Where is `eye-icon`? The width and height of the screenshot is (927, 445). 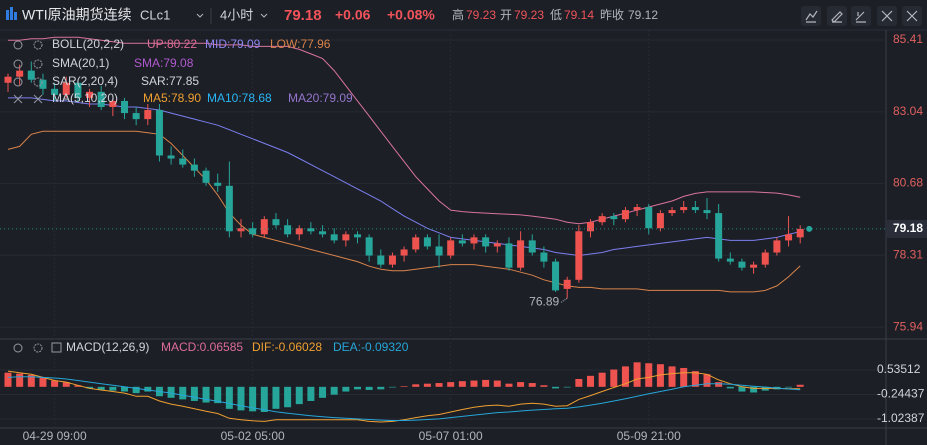 eye-icon is located at coordinates (18, 348).